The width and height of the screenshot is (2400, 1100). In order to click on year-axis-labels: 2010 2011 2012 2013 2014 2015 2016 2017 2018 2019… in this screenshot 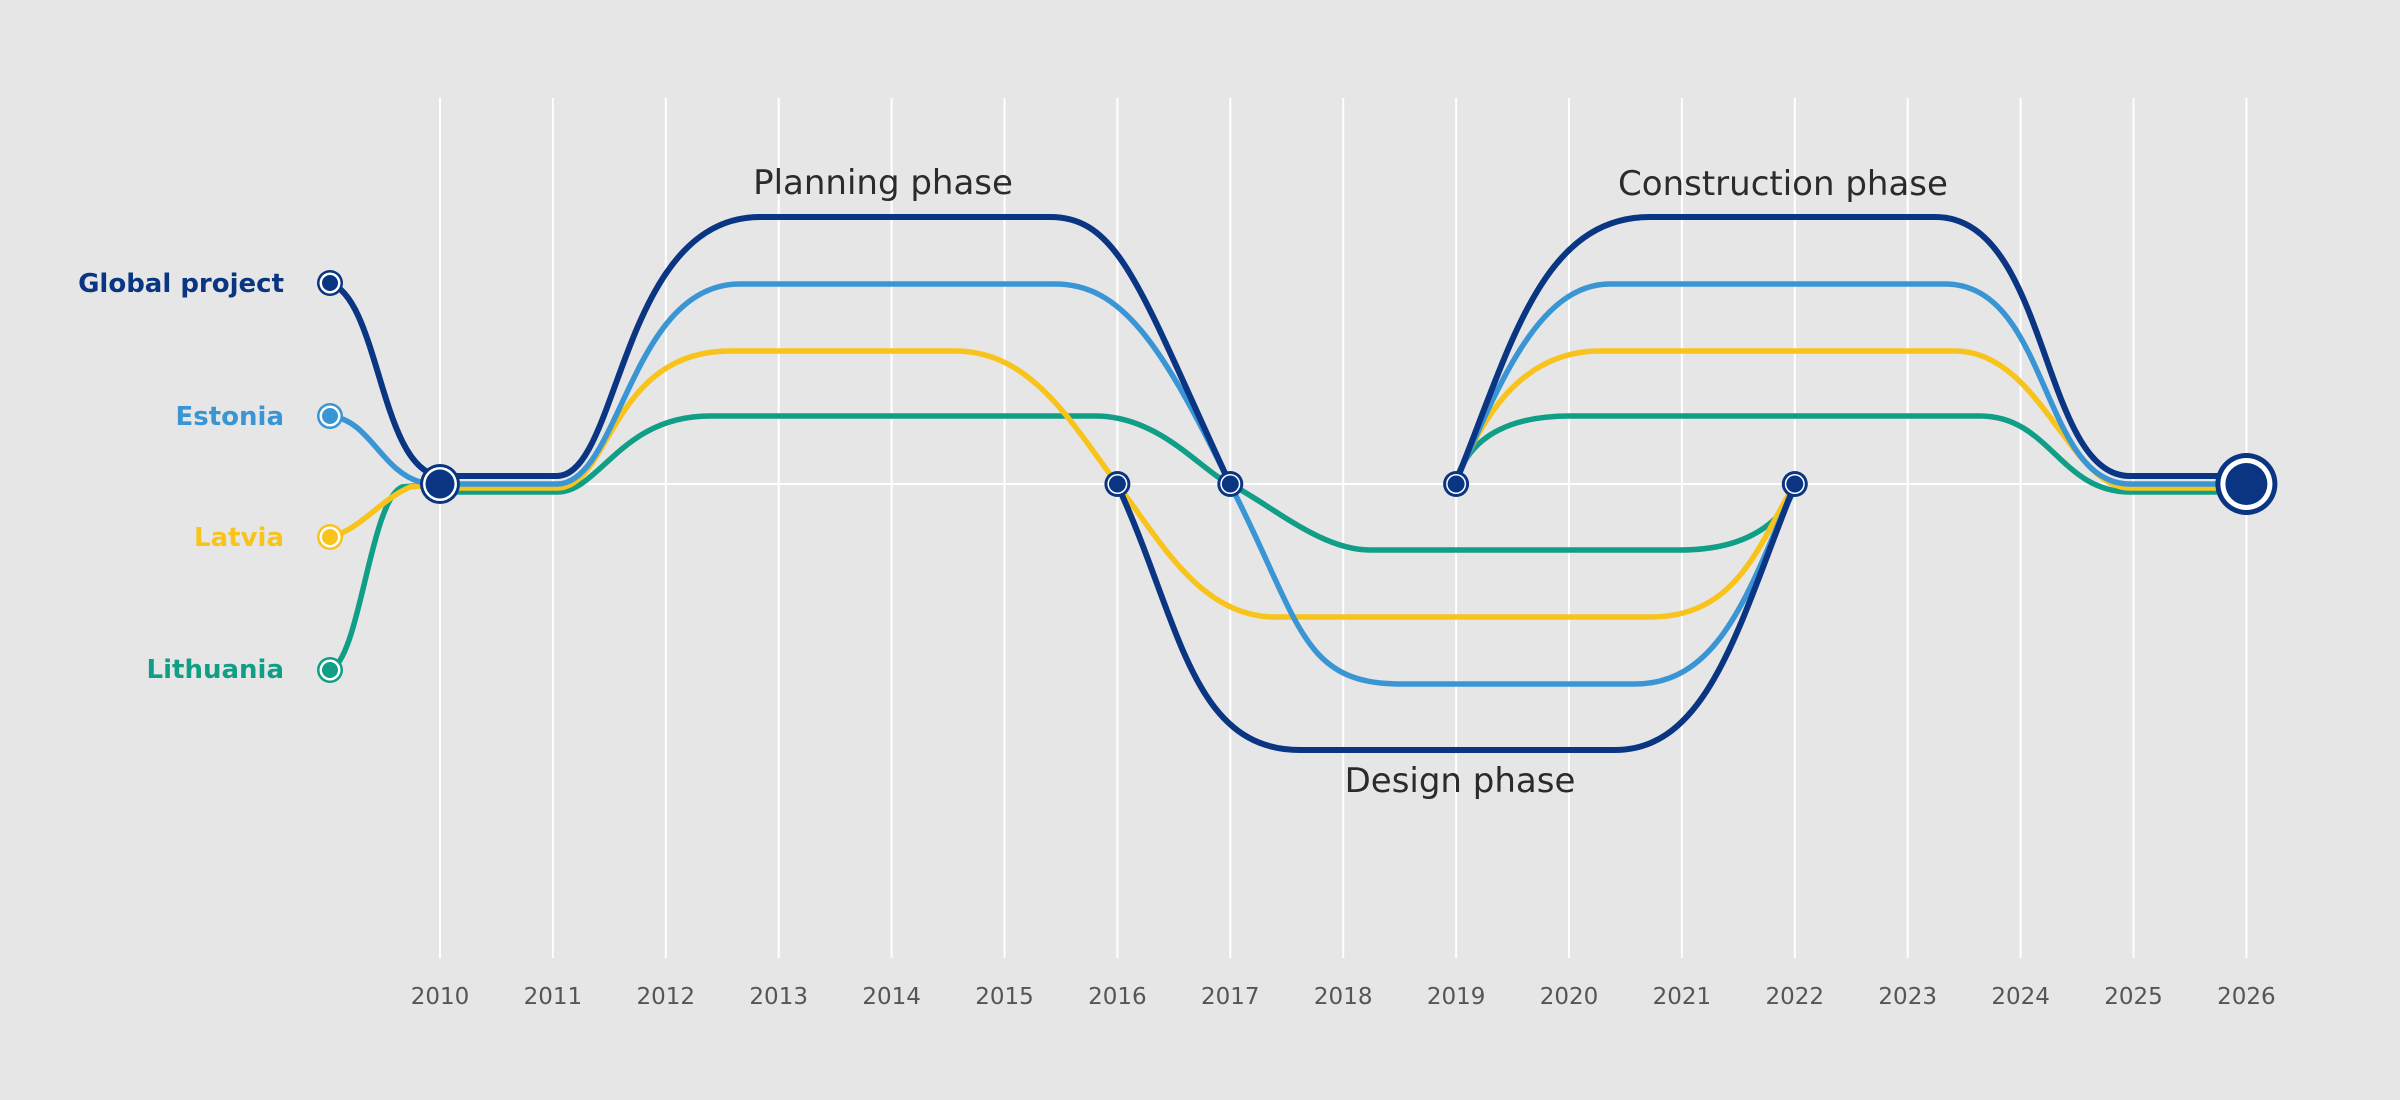, I will do `click(1343, 997)`.